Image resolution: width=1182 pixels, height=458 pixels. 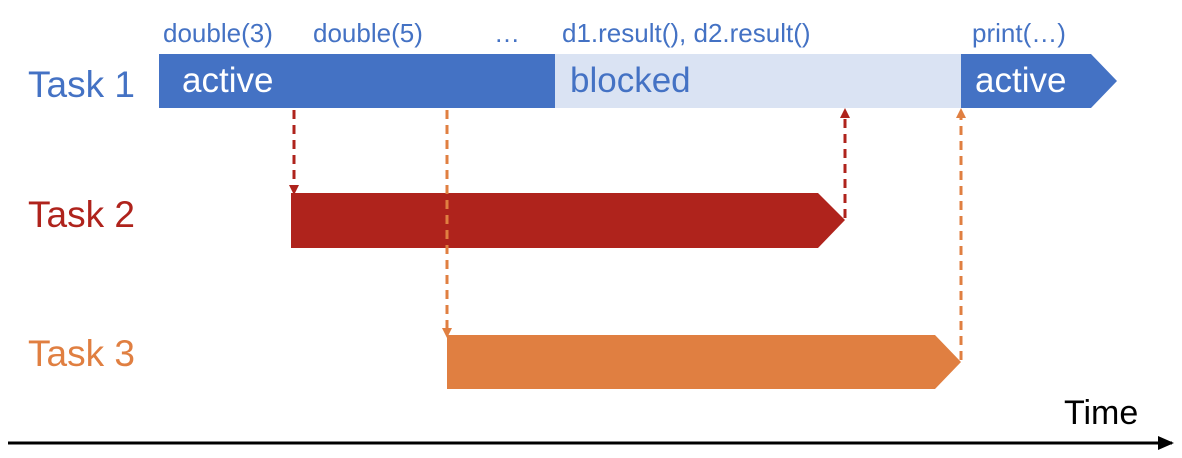 I want to click on call-label-double5: double(5), so click(x=368, y=33).